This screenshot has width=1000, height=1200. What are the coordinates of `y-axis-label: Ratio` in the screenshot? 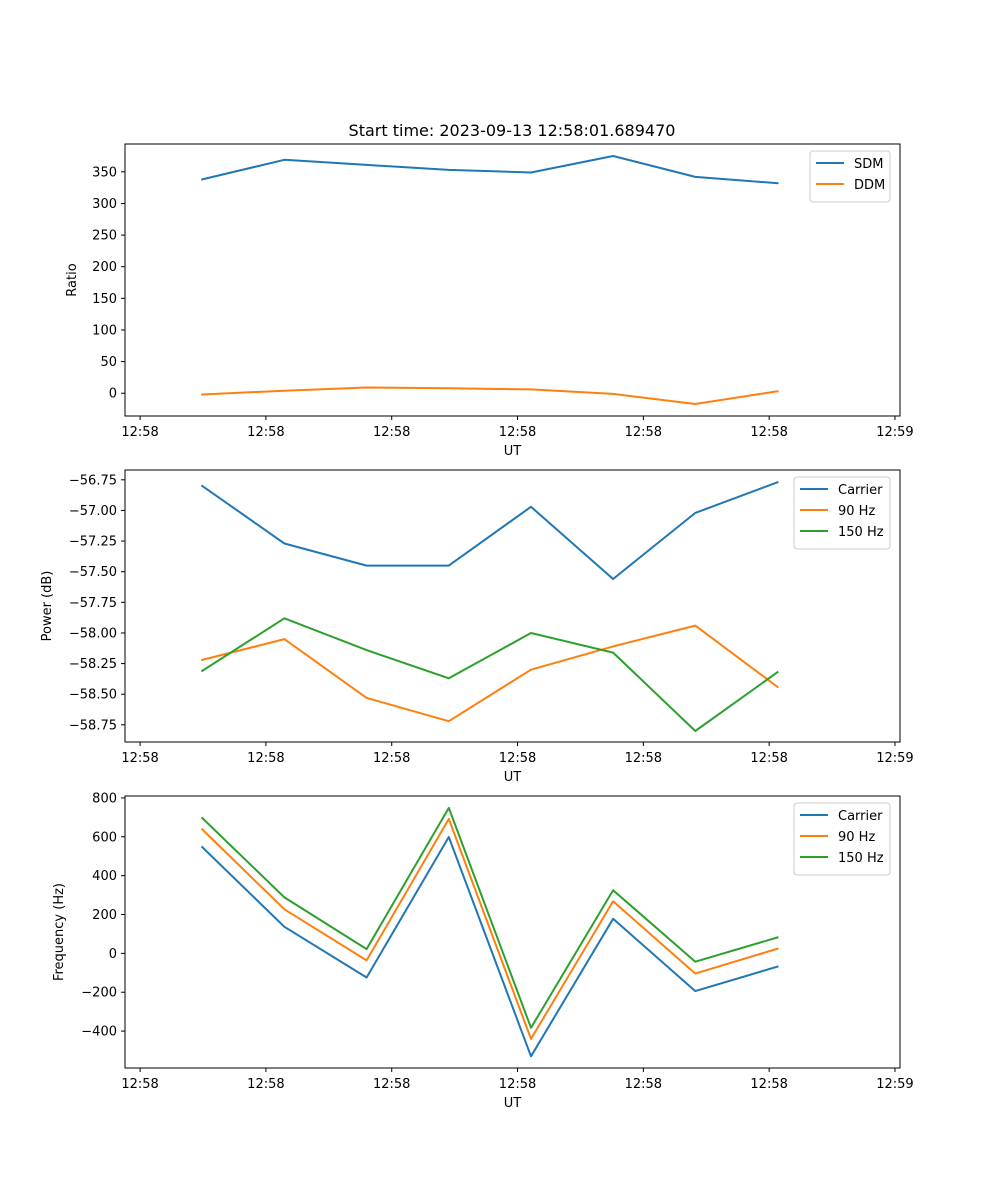 It's located at (72, 279).